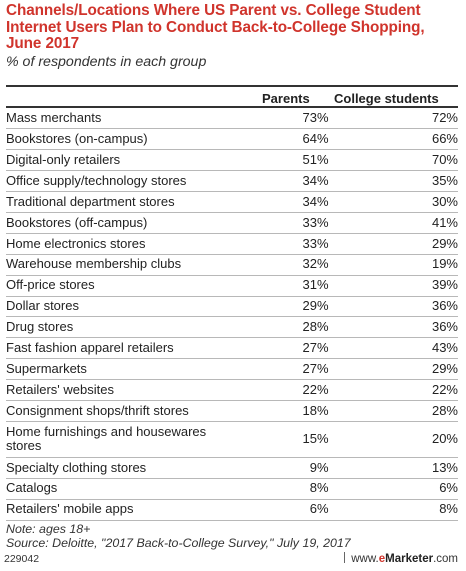  Describe the element at coordinates (134, 411) in the screenshot. I see `row-label: Consignment shops/thrift stores` at that location.